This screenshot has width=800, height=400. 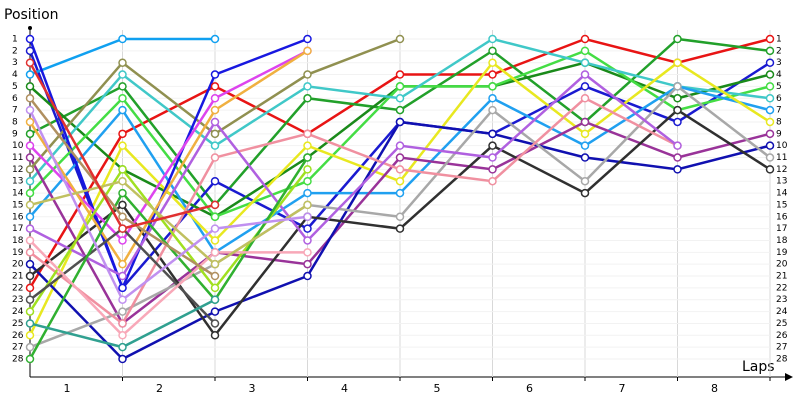 I want to click on y-tick-label-right: 6, so click(x=779, y=99).